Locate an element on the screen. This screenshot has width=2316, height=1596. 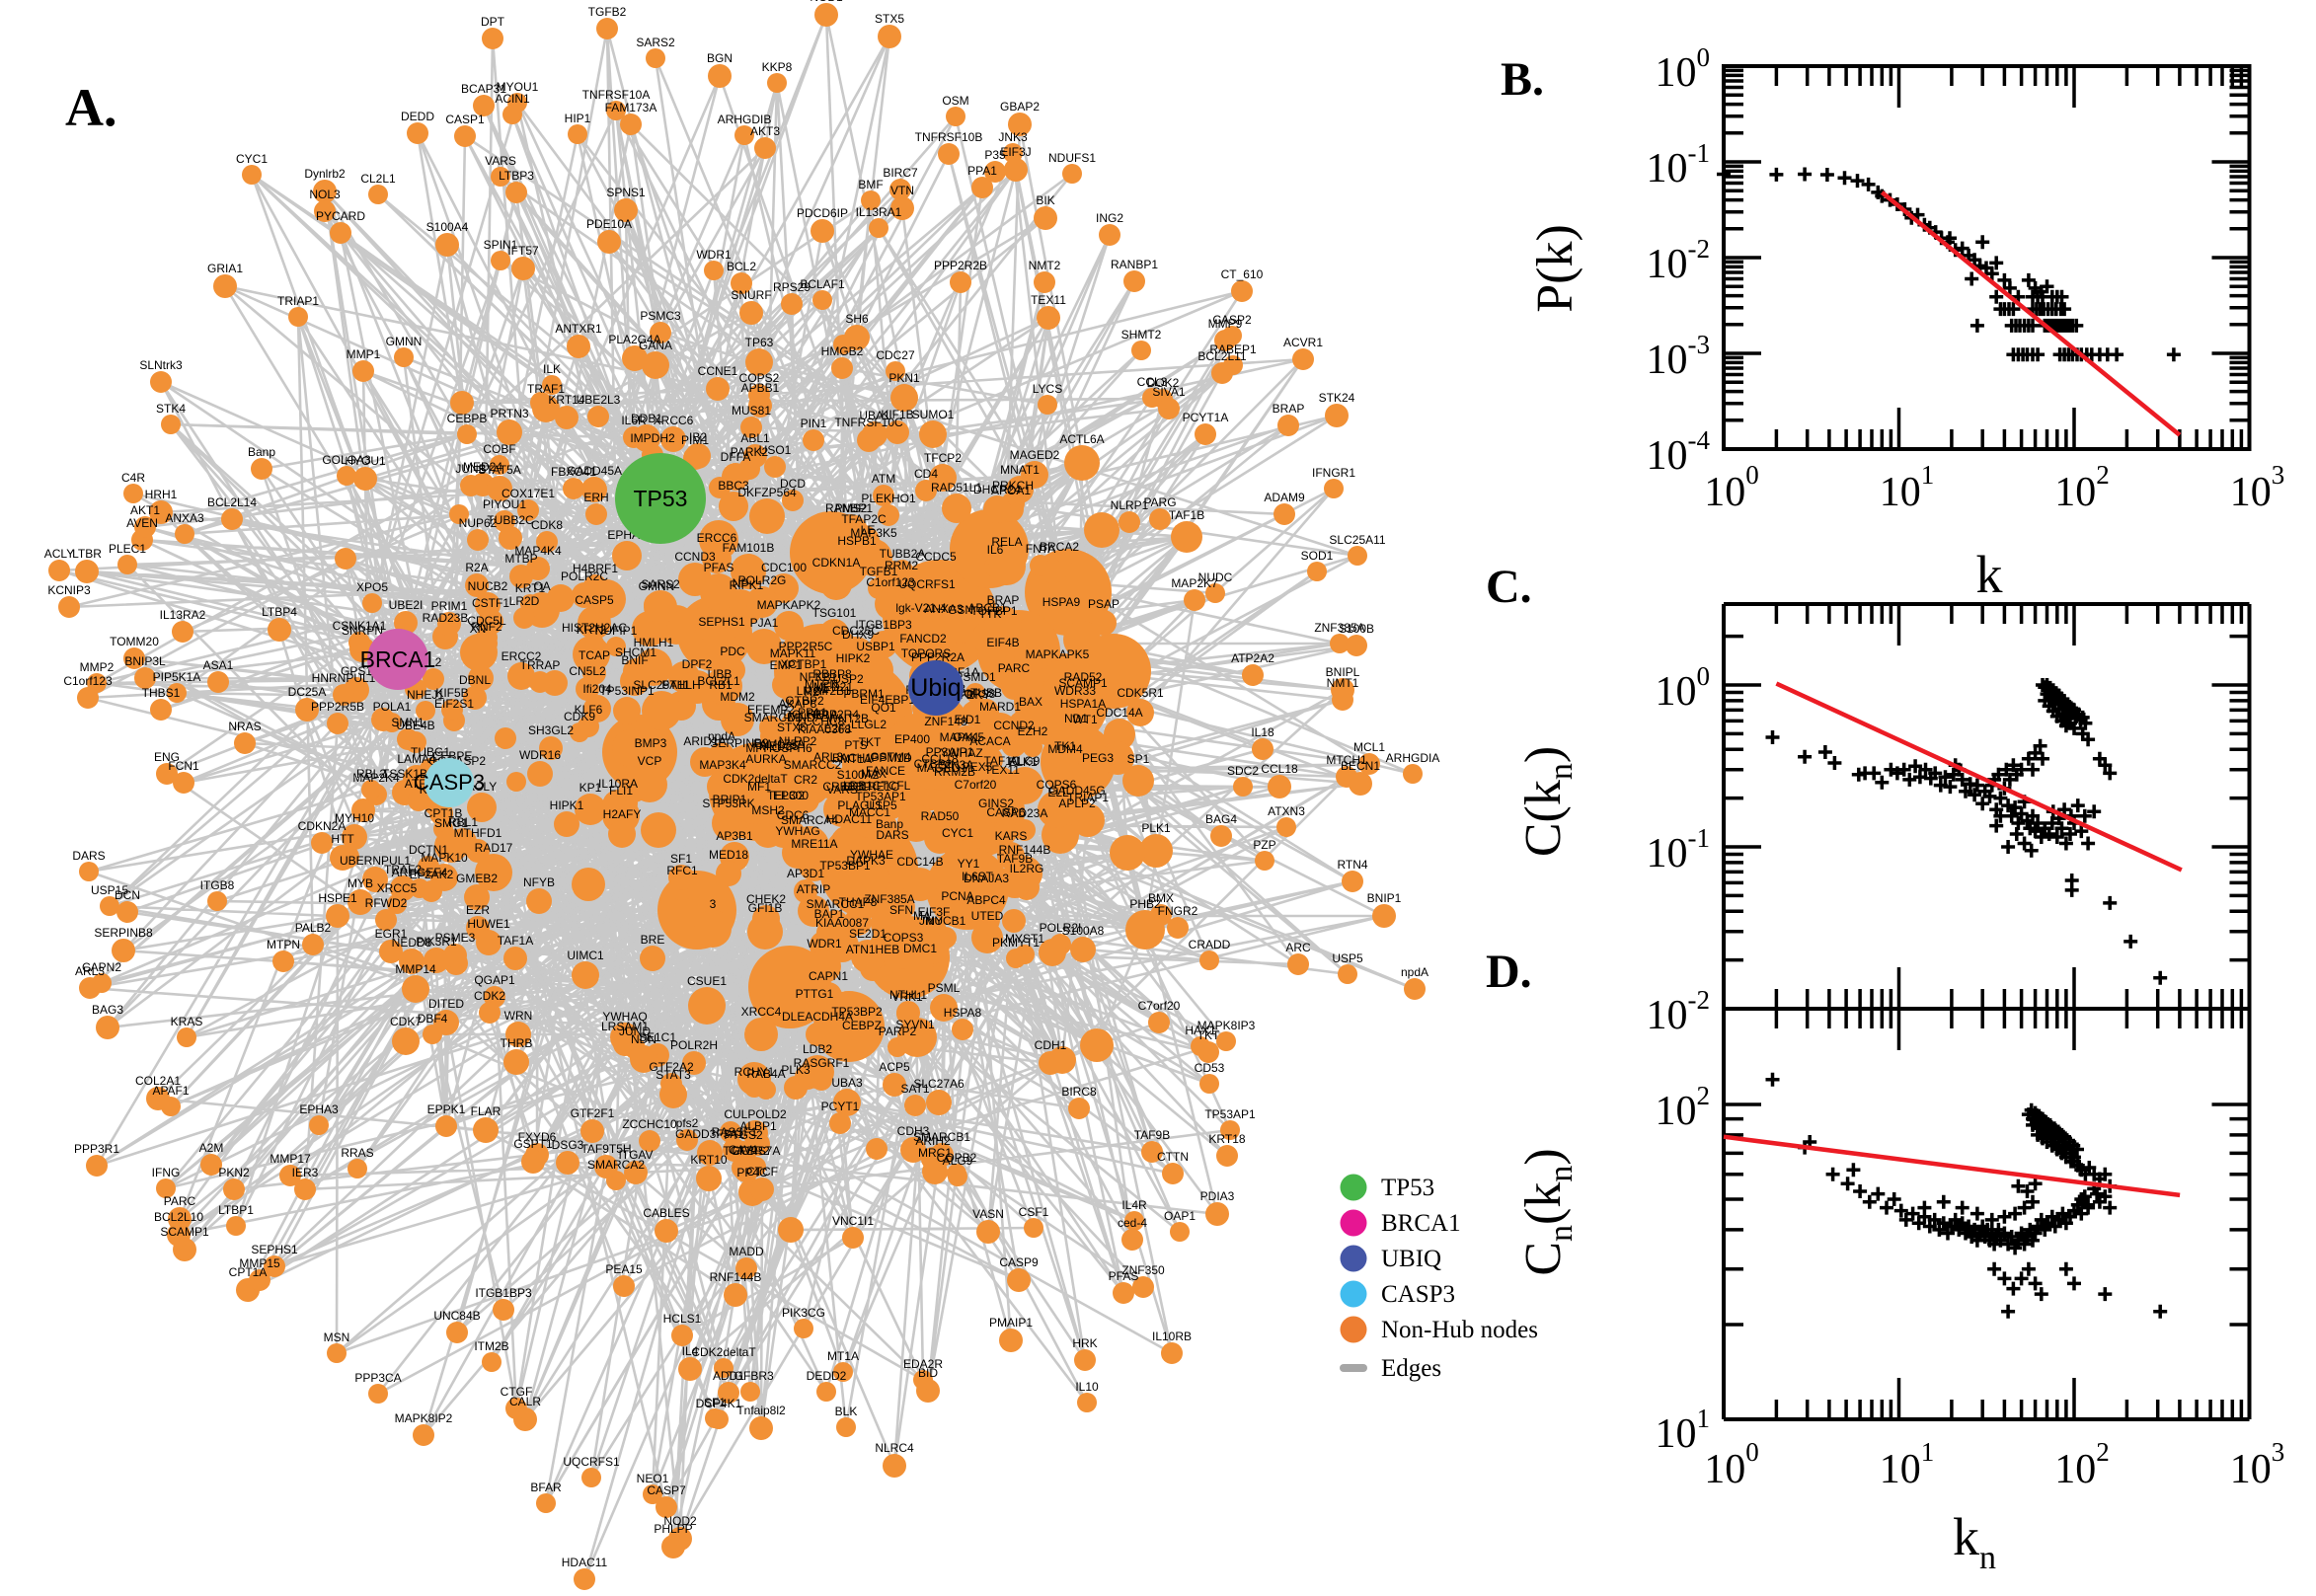
svg-text: CASP1 is located at coordinates (465, 119).